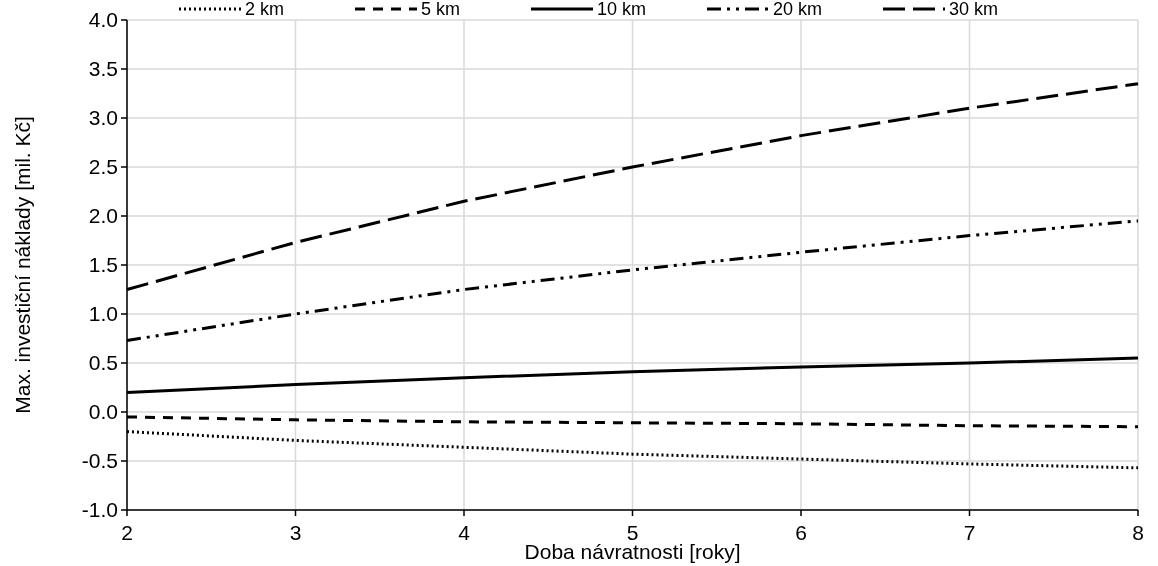  Describe the element at coordinates (127, 532) in the screenshot. I see `x-tick-label: 2` at that location.